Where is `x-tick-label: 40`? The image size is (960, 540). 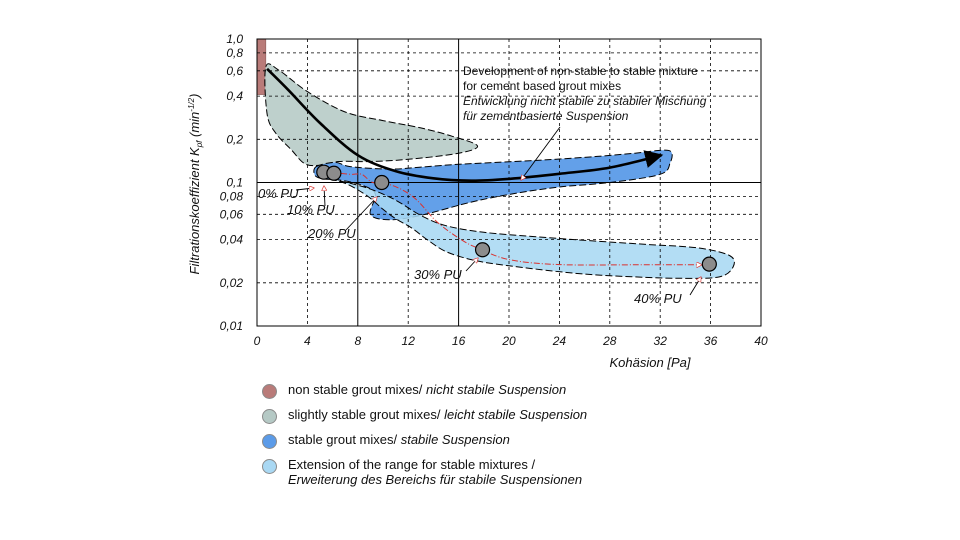 x-tick-label: 40 is located at coordinates (761, 341).